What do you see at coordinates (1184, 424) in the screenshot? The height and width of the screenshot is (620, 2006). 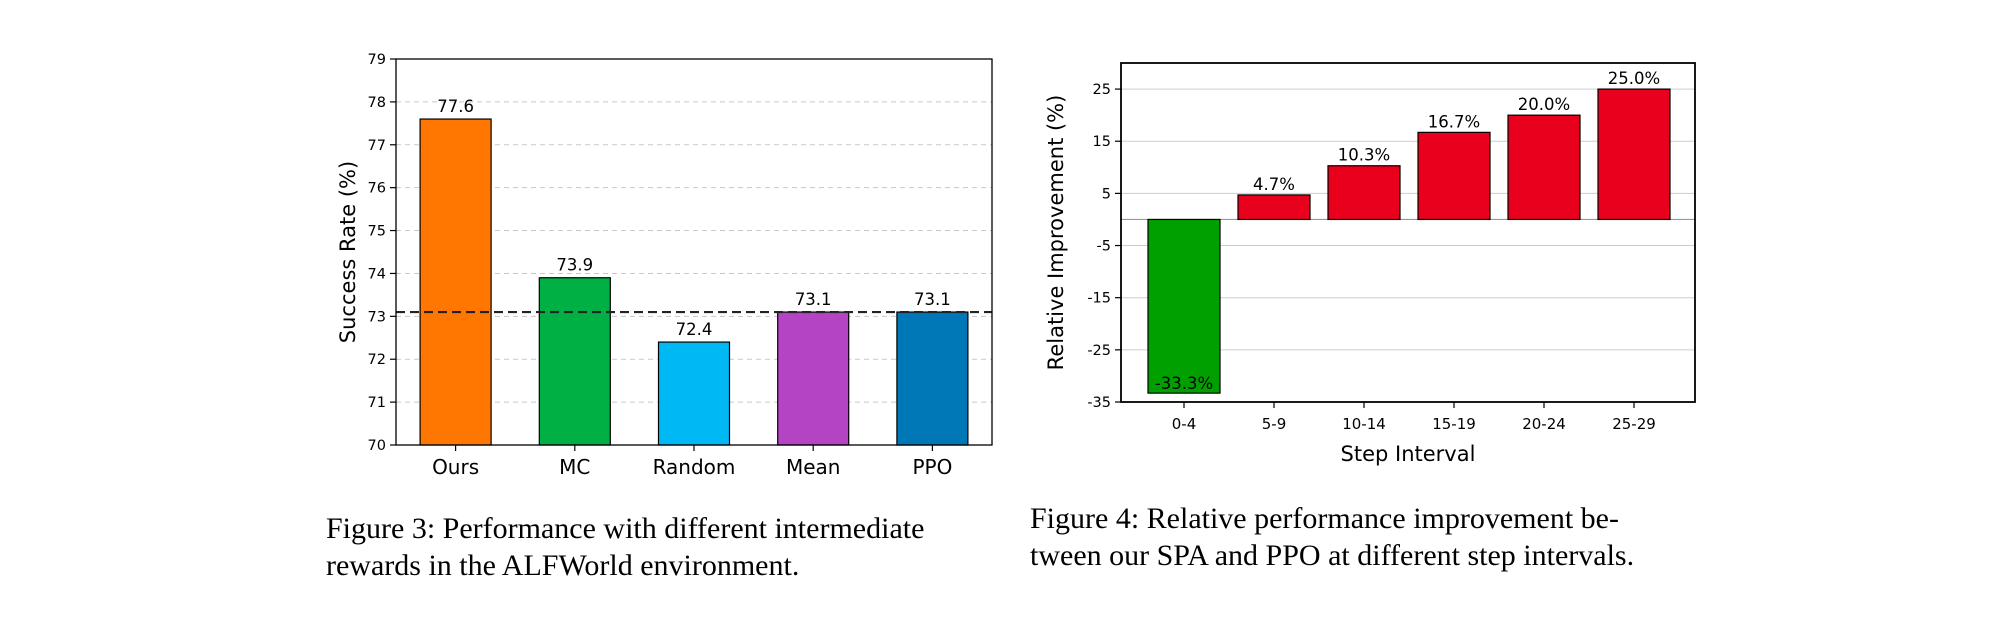 I see `x-tick-label-0-4: 0-4` at bounding box center [1184, 424].